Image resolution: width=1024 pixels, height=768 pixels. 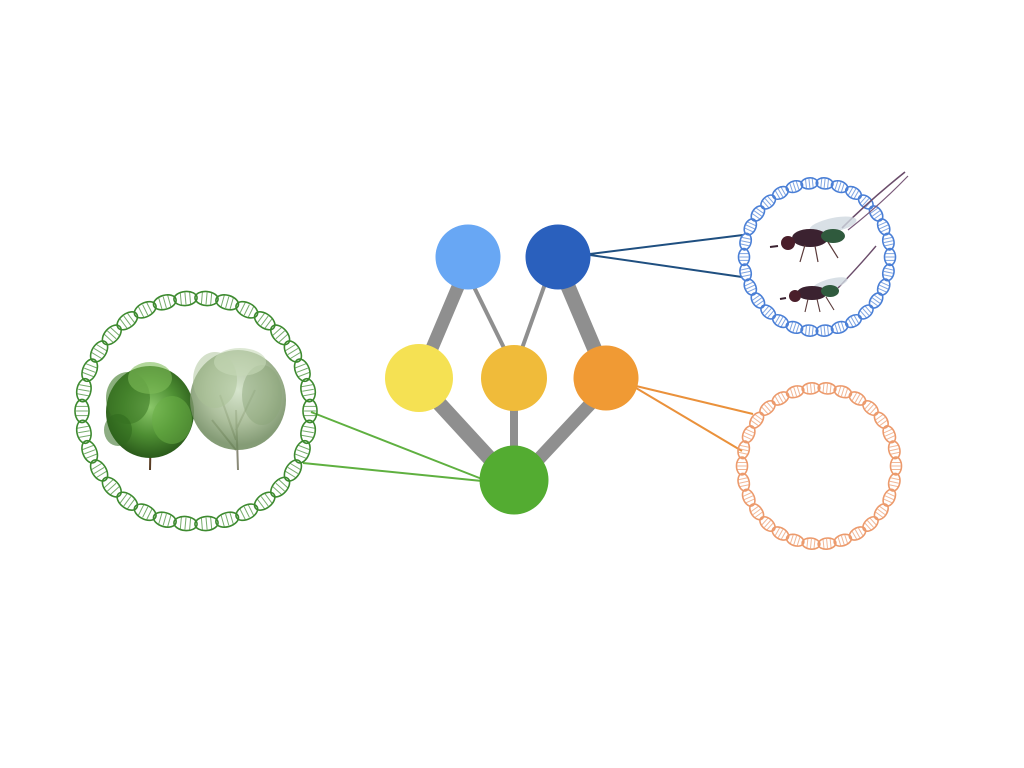 What do you see at coordinates (468, 257) in the screenshot?
I see `node-light-blue` at bounding box center [468, 257].